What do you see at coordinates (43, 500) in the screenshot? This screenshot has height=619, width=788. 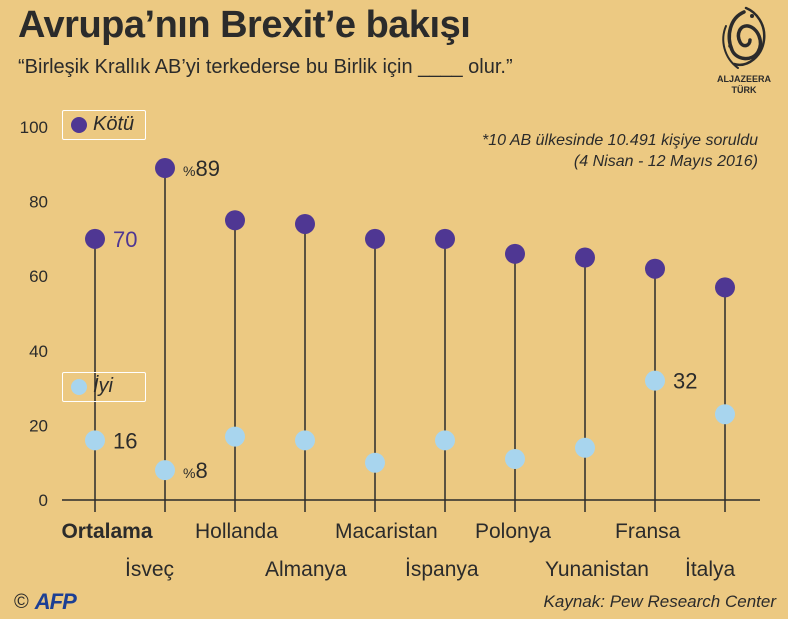 I see `y-tick-label: 0` at bounding box center [43, 500].